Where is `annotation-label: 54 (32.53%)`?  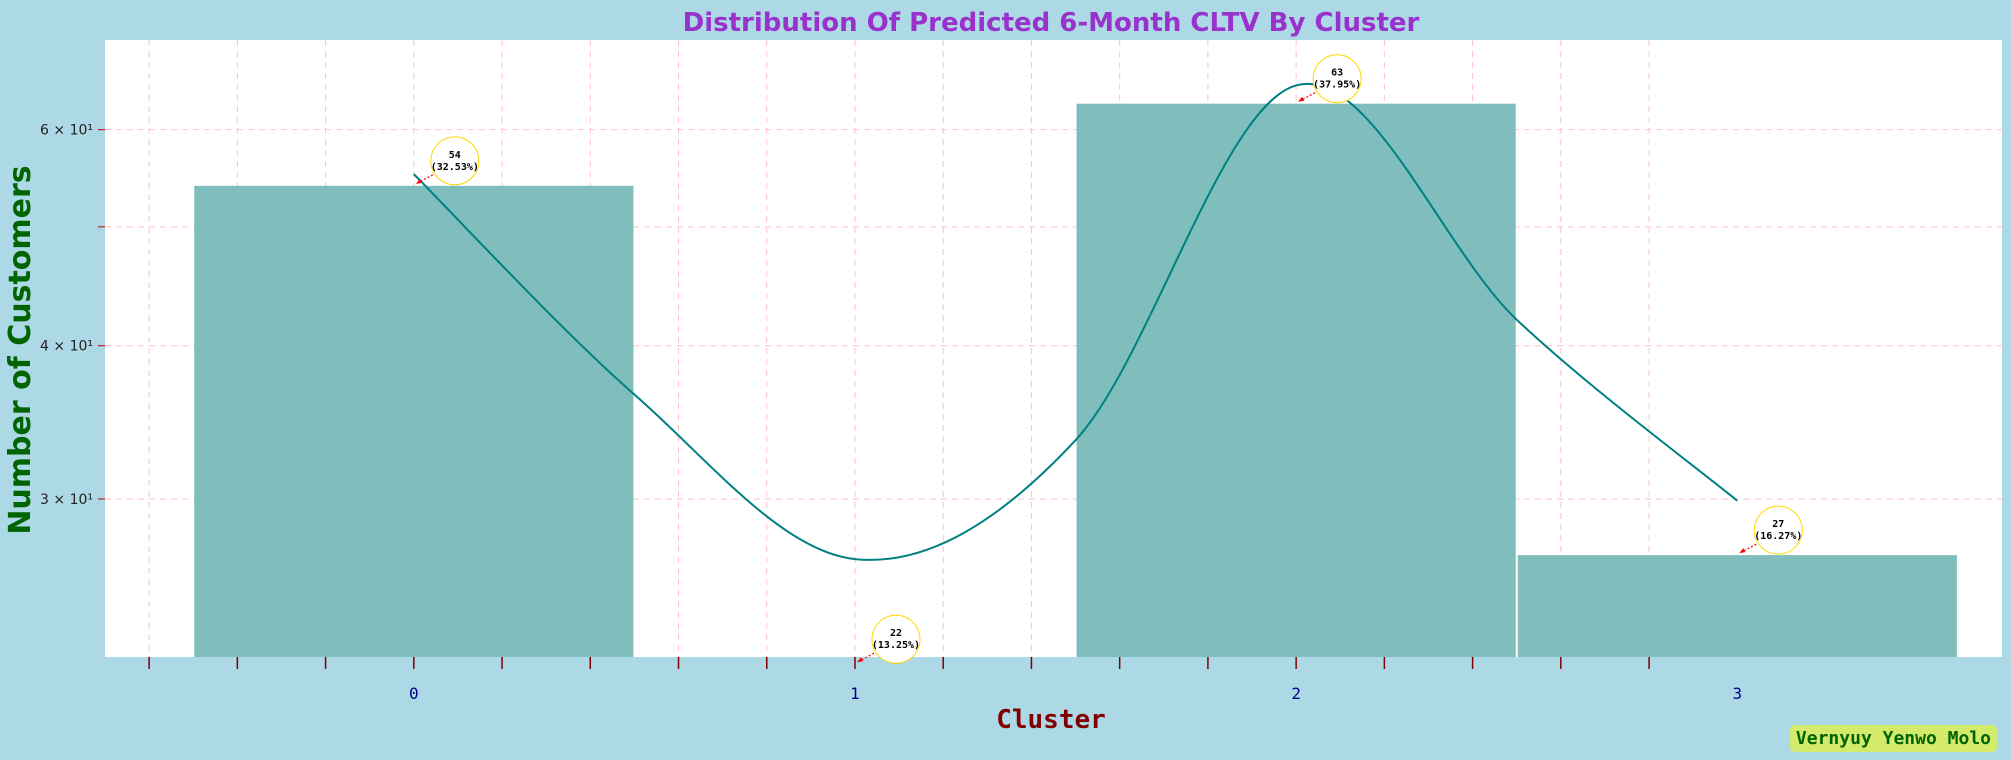 annotation-label: 54 (32.53%) is located at coordinates (455, 161).